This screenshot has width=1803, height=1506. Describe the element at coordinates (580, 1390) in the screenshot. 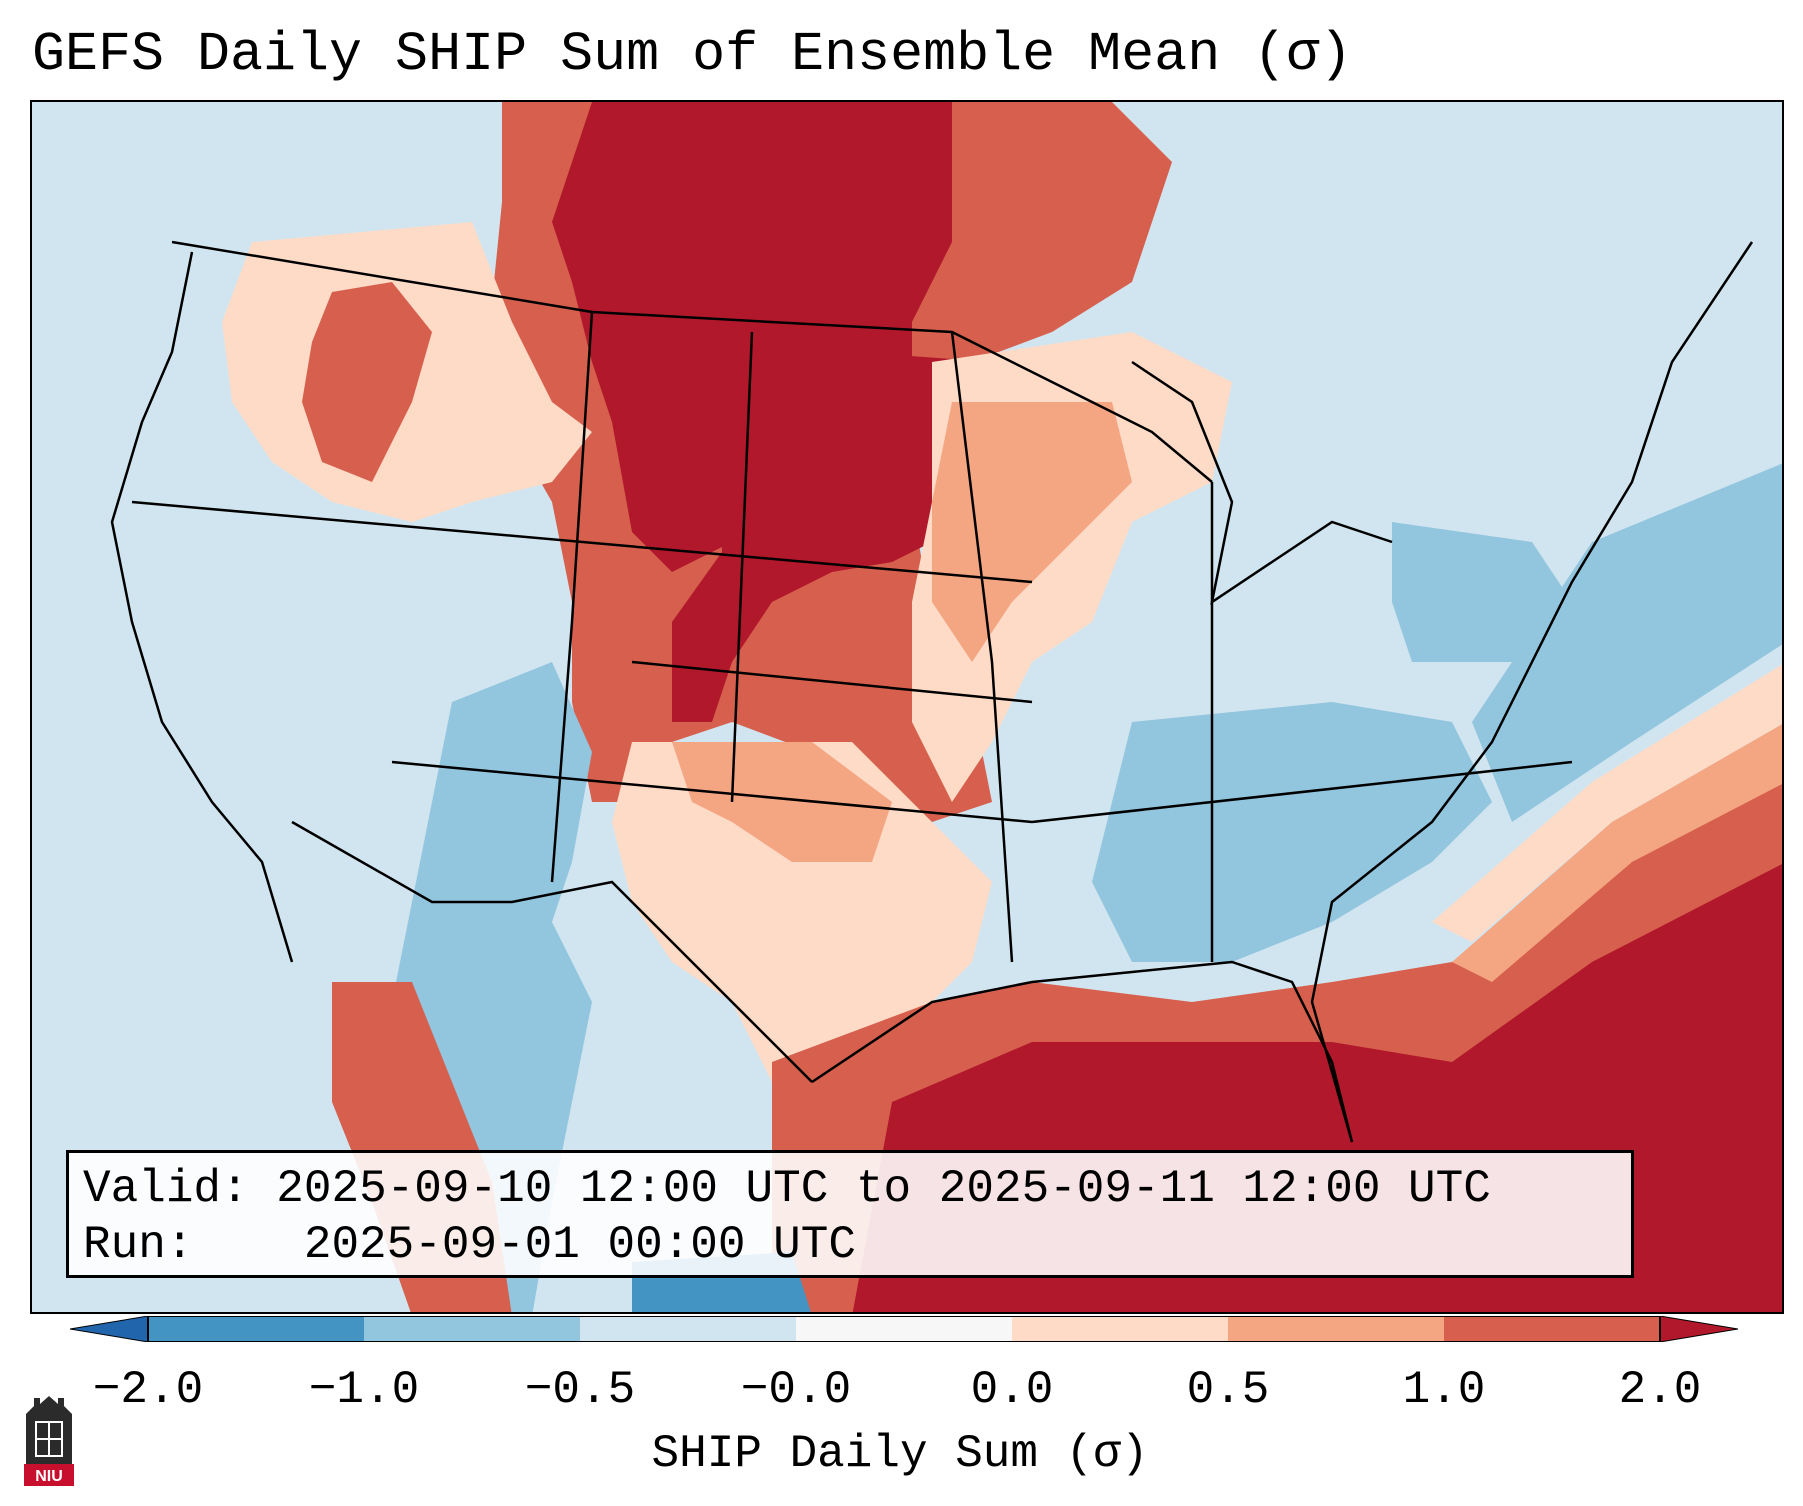

I see `colorbar-tick-label-3: −0.5` at that location.